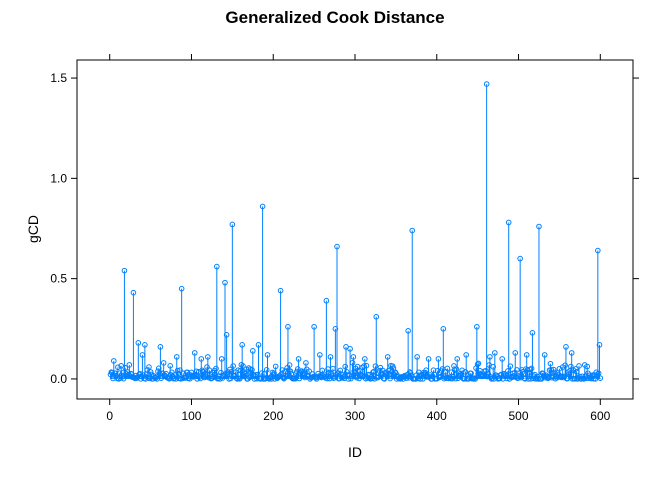 The height and width of the screenshot is (480, 672). I want to click on y-axis-label: gCD, so click(33, 229).